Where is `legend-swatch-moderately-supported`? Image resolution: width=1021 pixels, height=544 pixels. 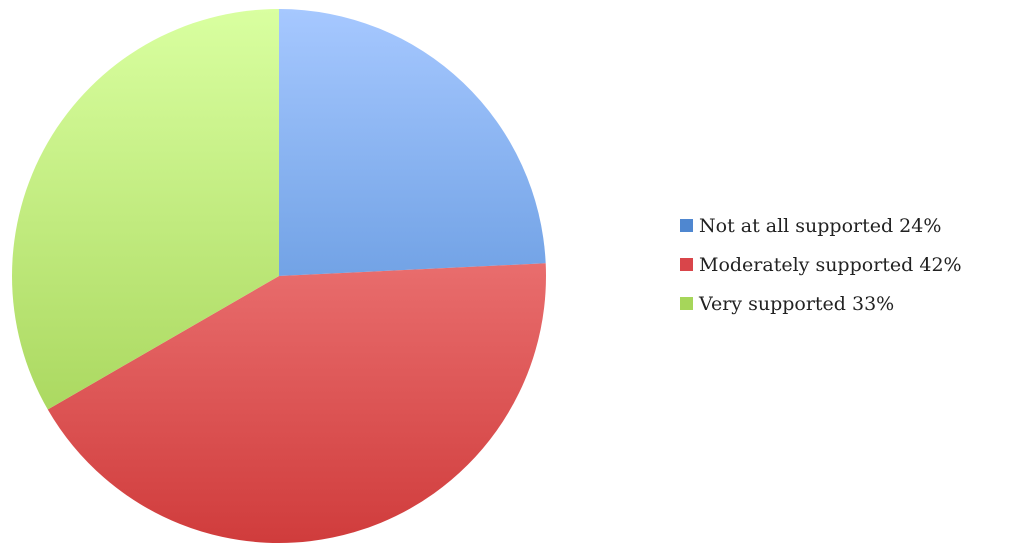 legend-swatch-moderately-supported is located at coordinates (686, 264).